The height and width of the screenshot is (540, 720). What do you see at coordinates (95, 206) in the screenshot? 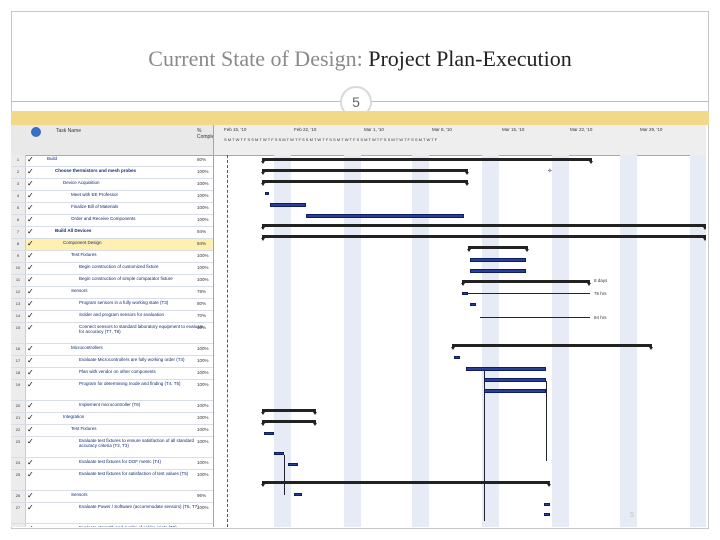
I see `task-name: Finalize Bill of Materials` at bounding box center [95, 206].